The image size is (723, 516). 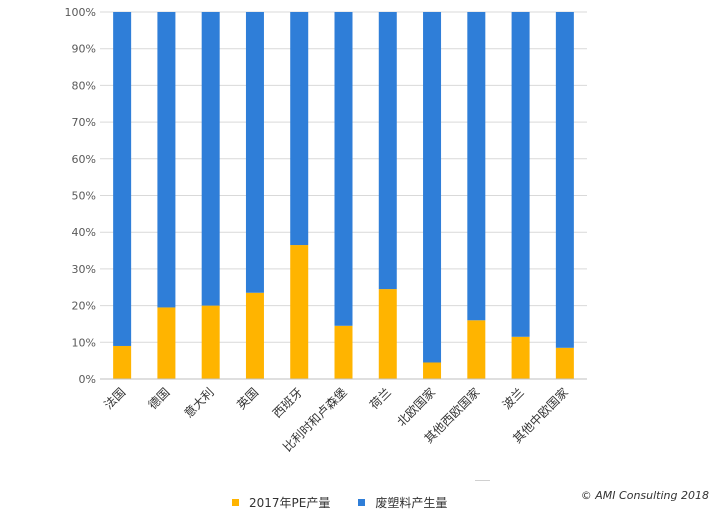 I want to click on x-tick-label: 波兰, so click(x=513, y=398).